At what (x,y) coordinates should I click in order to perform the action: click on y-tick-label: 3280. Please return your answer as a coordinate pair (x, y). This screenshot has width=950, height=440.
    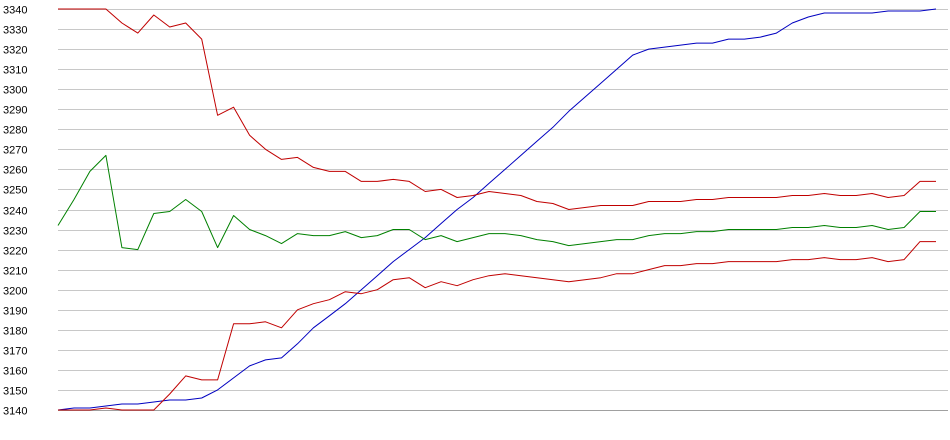
    Looking at the image, I should click on (15, 131).